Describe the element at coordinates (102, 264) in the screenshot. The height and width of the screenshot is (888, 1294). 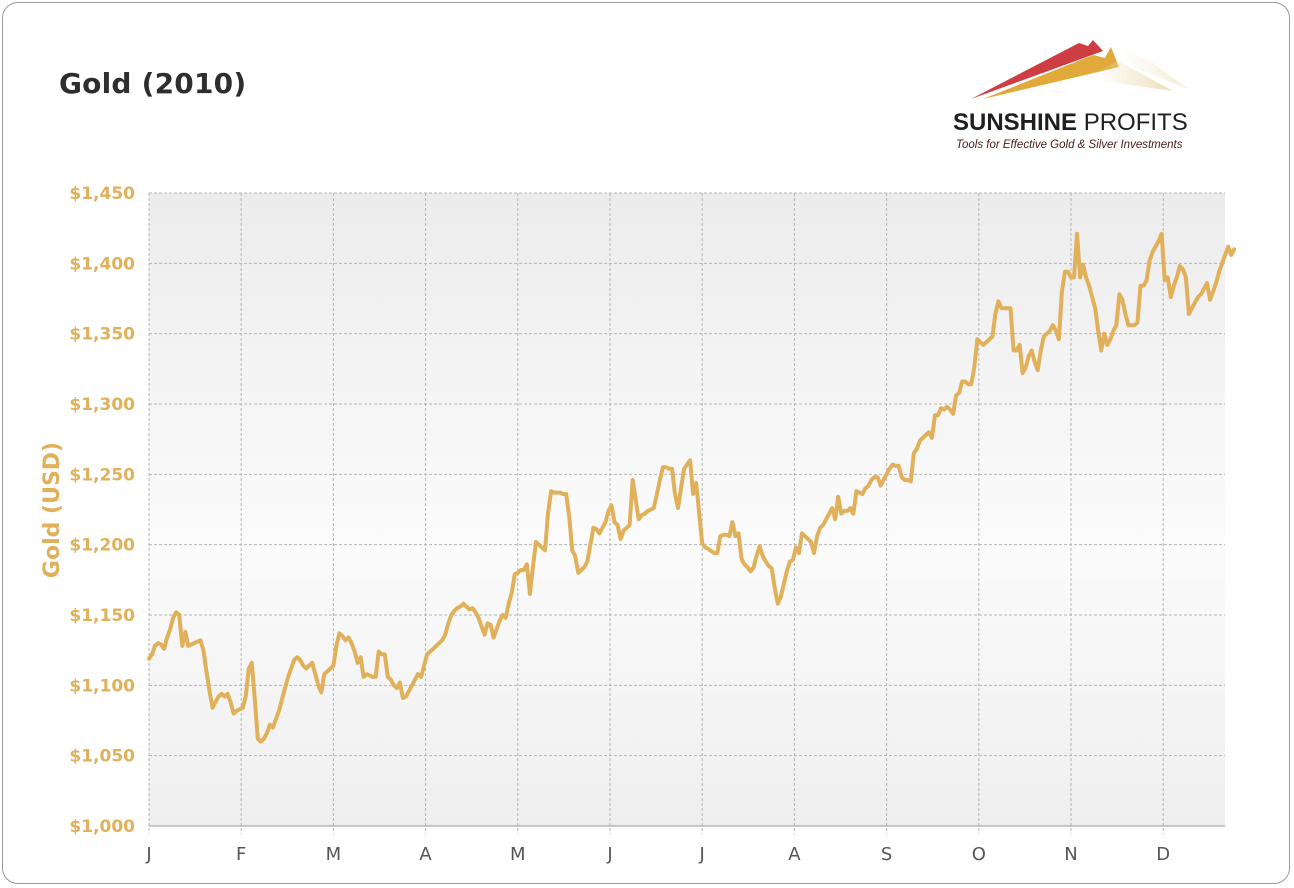
I see `y-tick-label: $1,400` at that location.